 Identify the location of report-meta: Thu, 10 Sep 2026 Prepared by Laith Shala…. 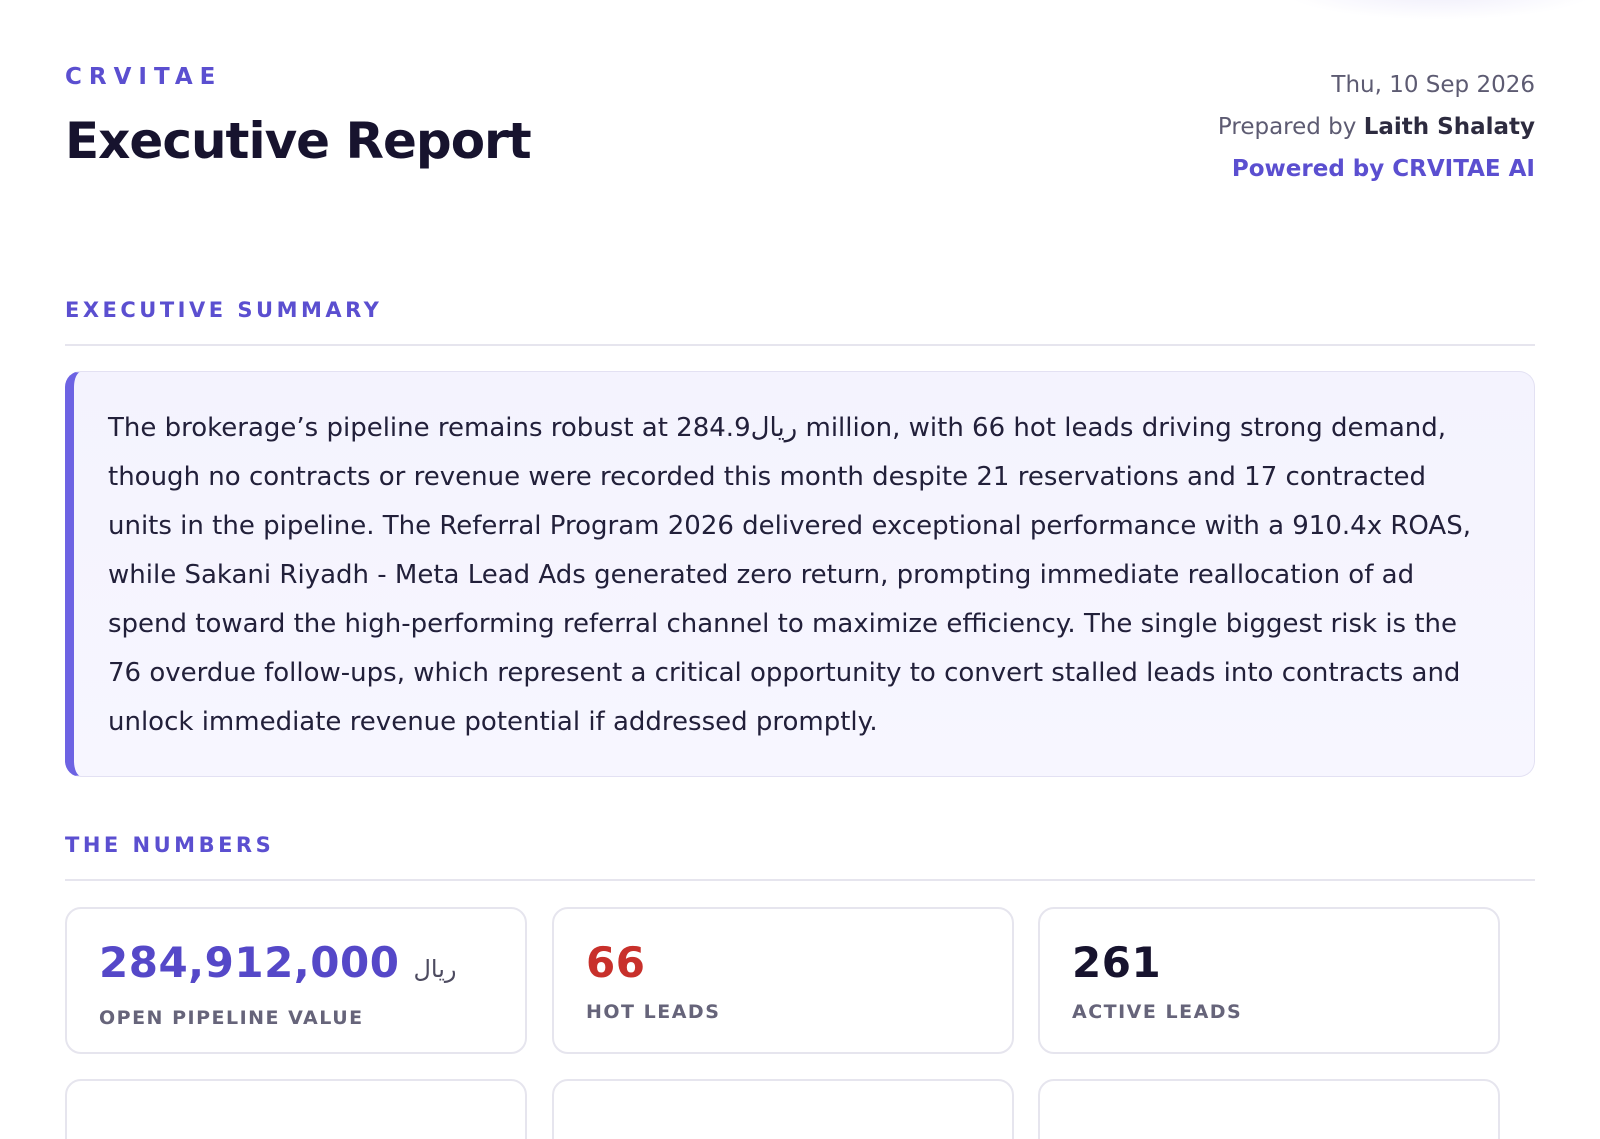
(1376, 127).